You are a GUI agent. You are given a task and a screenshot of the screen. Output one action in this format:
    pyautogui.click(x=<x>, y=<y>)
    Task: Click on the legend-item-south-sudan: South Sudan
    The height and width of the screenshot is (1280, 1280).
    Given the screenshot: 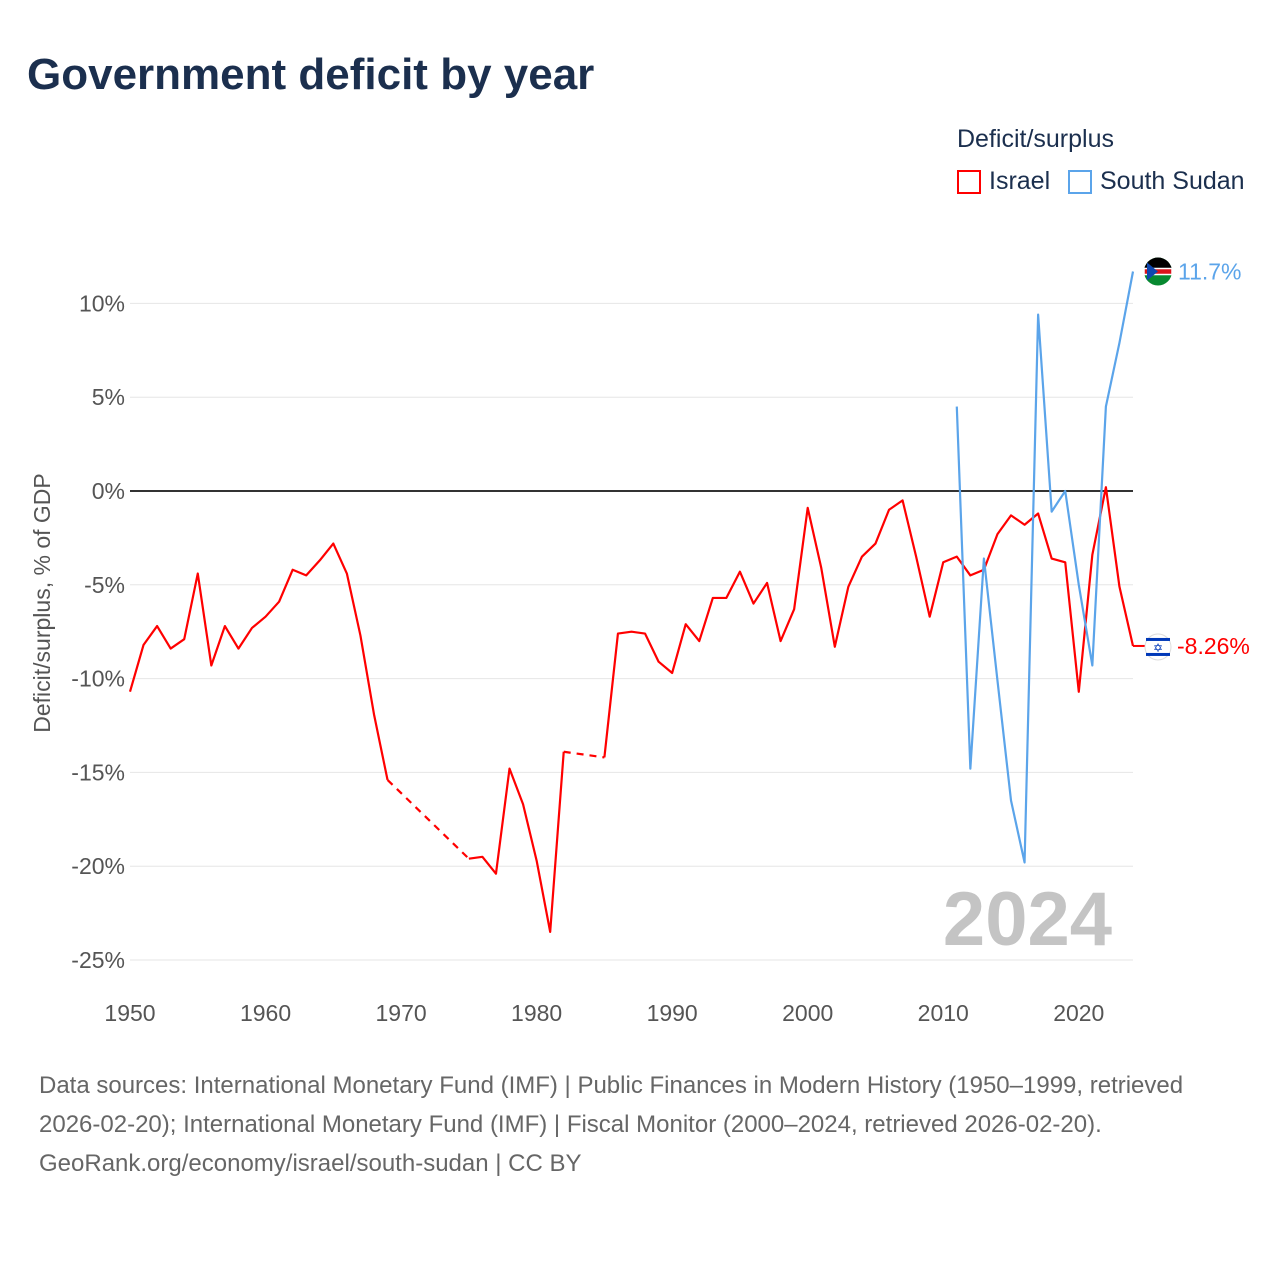 What is the action you would take?
    pyautogui.click(x=1156, y=181)
    